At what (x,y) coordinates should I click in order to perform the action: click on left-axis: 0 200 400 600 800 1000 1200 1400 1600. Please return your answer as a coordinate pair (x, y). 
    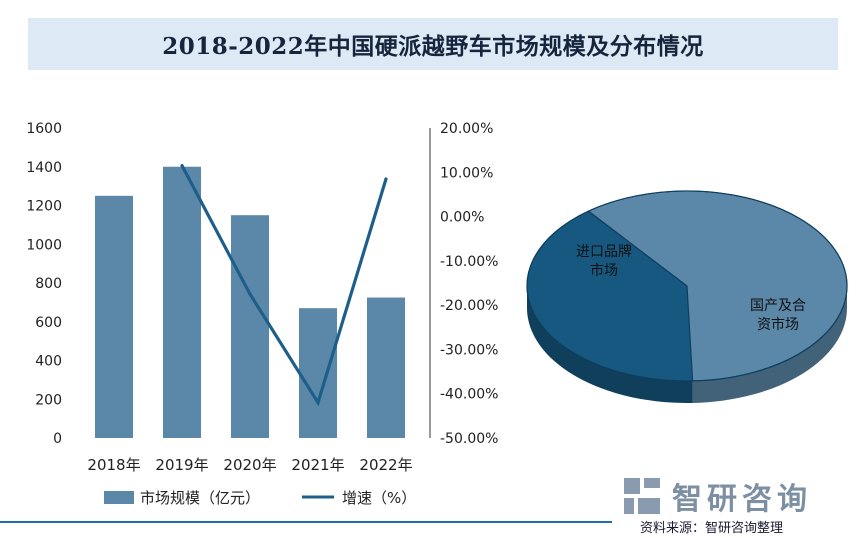
    Looking at the image, I should click on (44, 284).